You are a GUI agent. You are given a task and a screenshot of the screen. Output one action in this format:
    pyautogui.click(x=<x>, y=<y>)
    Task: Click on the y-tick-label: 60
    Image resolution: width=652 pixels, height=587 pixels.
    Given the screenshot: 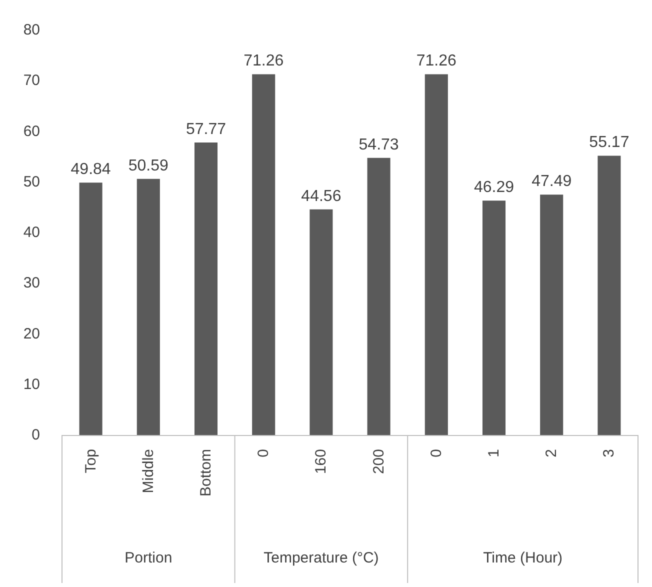 What is the action you would take?
    pyautogui.click(x=31, y=131)
    